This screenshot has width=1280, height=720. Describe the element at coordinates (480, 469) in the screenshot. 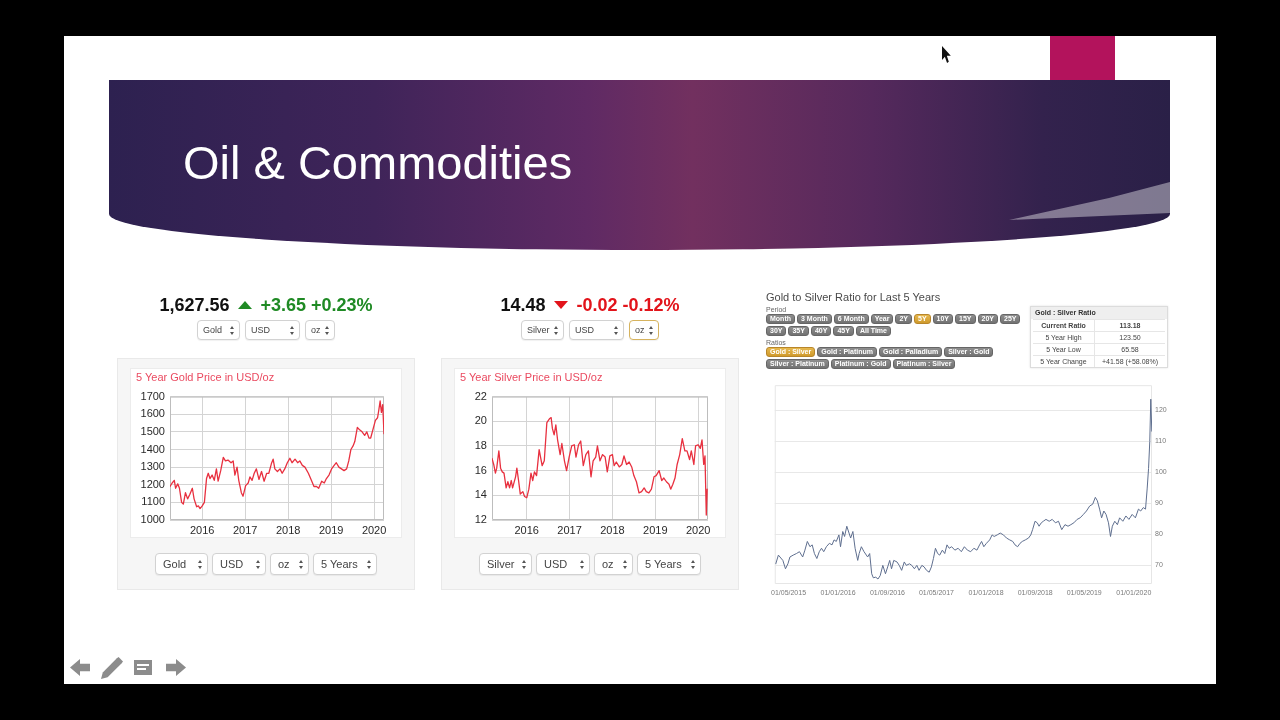

I see `y-tick-label: 16` at that location.